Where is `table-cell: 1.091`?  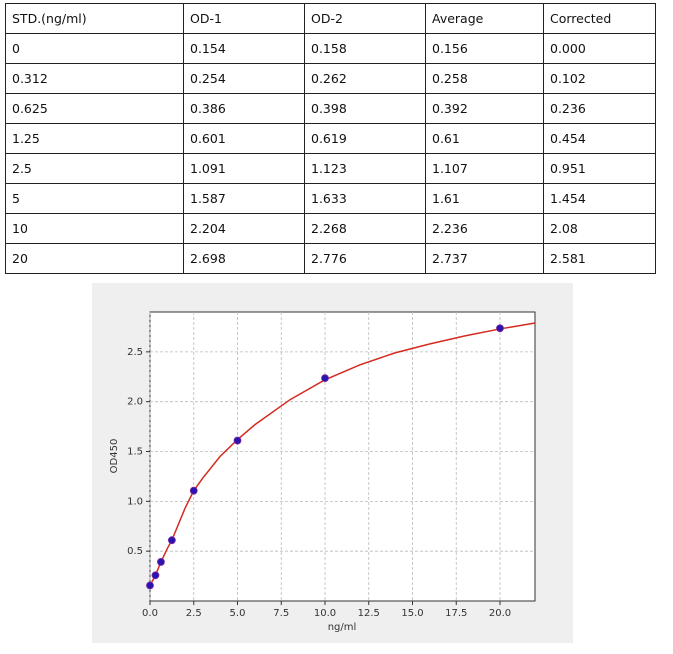 table-cell: 1.091 is located at coordinates (244, 168).